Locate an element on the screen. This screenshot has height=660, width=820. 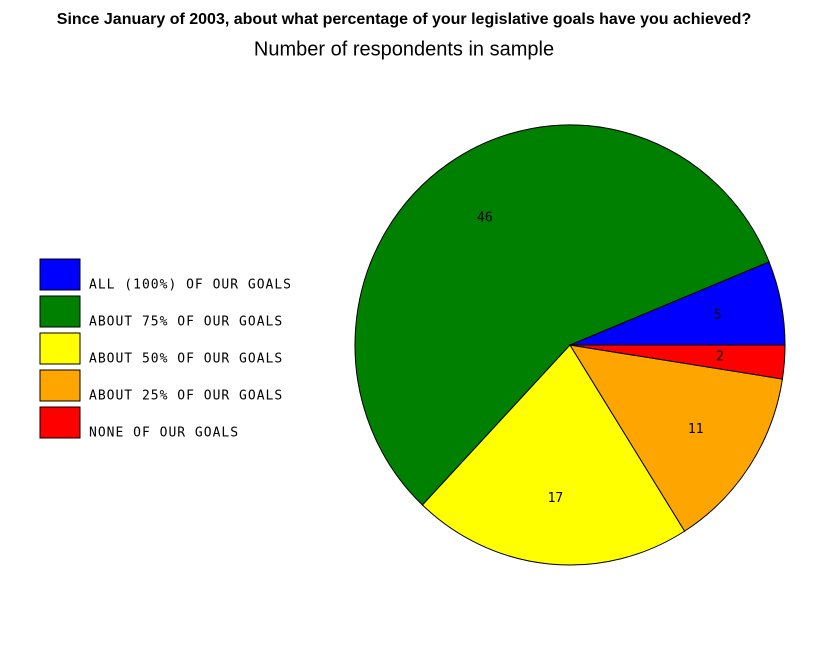
slice-label: 46 is located at coordinates (485, 218).